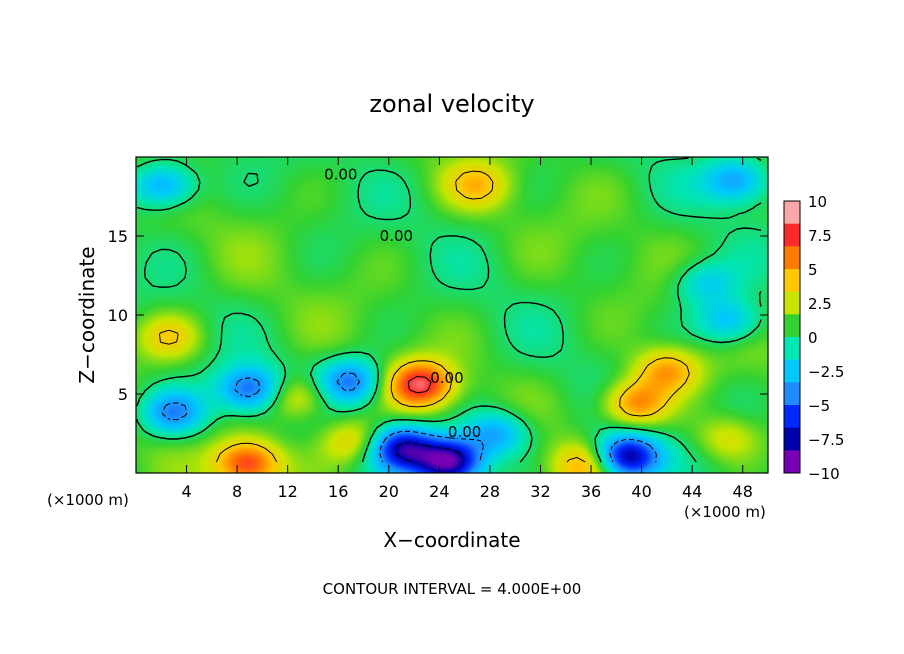 This screenshot has width=904, height=654. Describe the element at coordinates (118, 236) in the screenshot. I see `y-tick-label: 15` at that location.